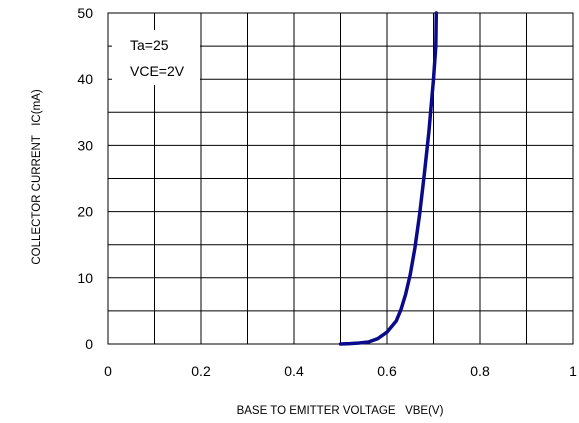 The image size is (579, 423). Describe the element at coordinates (294, 371) in the screenshot. I see `x-tick-label: 0.4` at that location.